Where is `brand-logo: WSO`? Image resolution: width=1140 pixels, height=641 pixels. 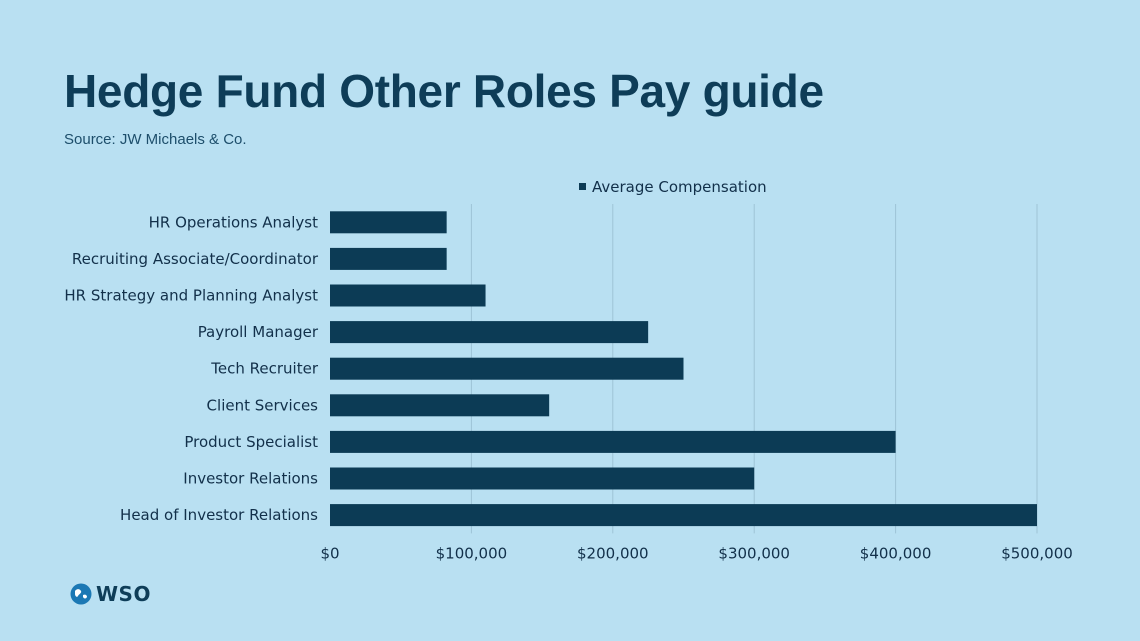
brand-logo: WSO is located at coordinates (110, 594).